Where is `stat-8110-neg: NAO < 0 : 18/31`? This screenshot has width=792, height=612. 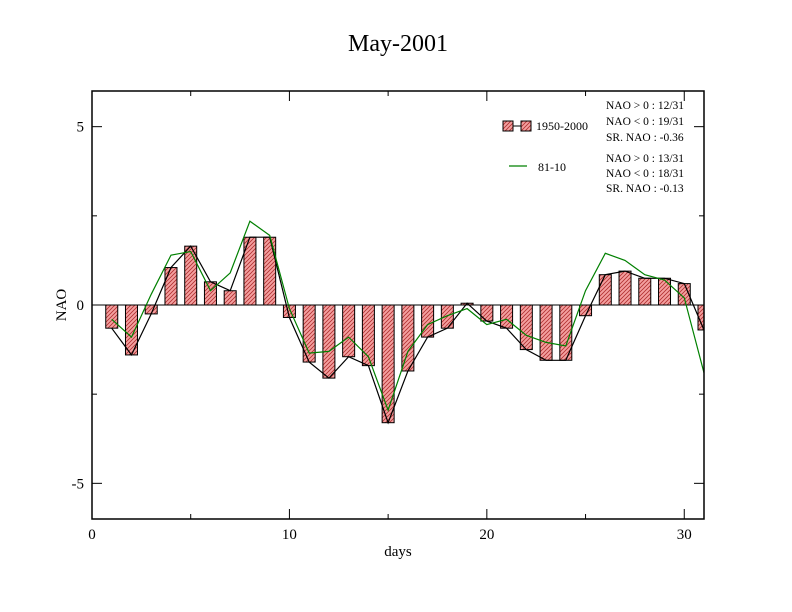 stat-8110-neg: NAO < 0 : 18/31 is located at coordinates (645, 174).